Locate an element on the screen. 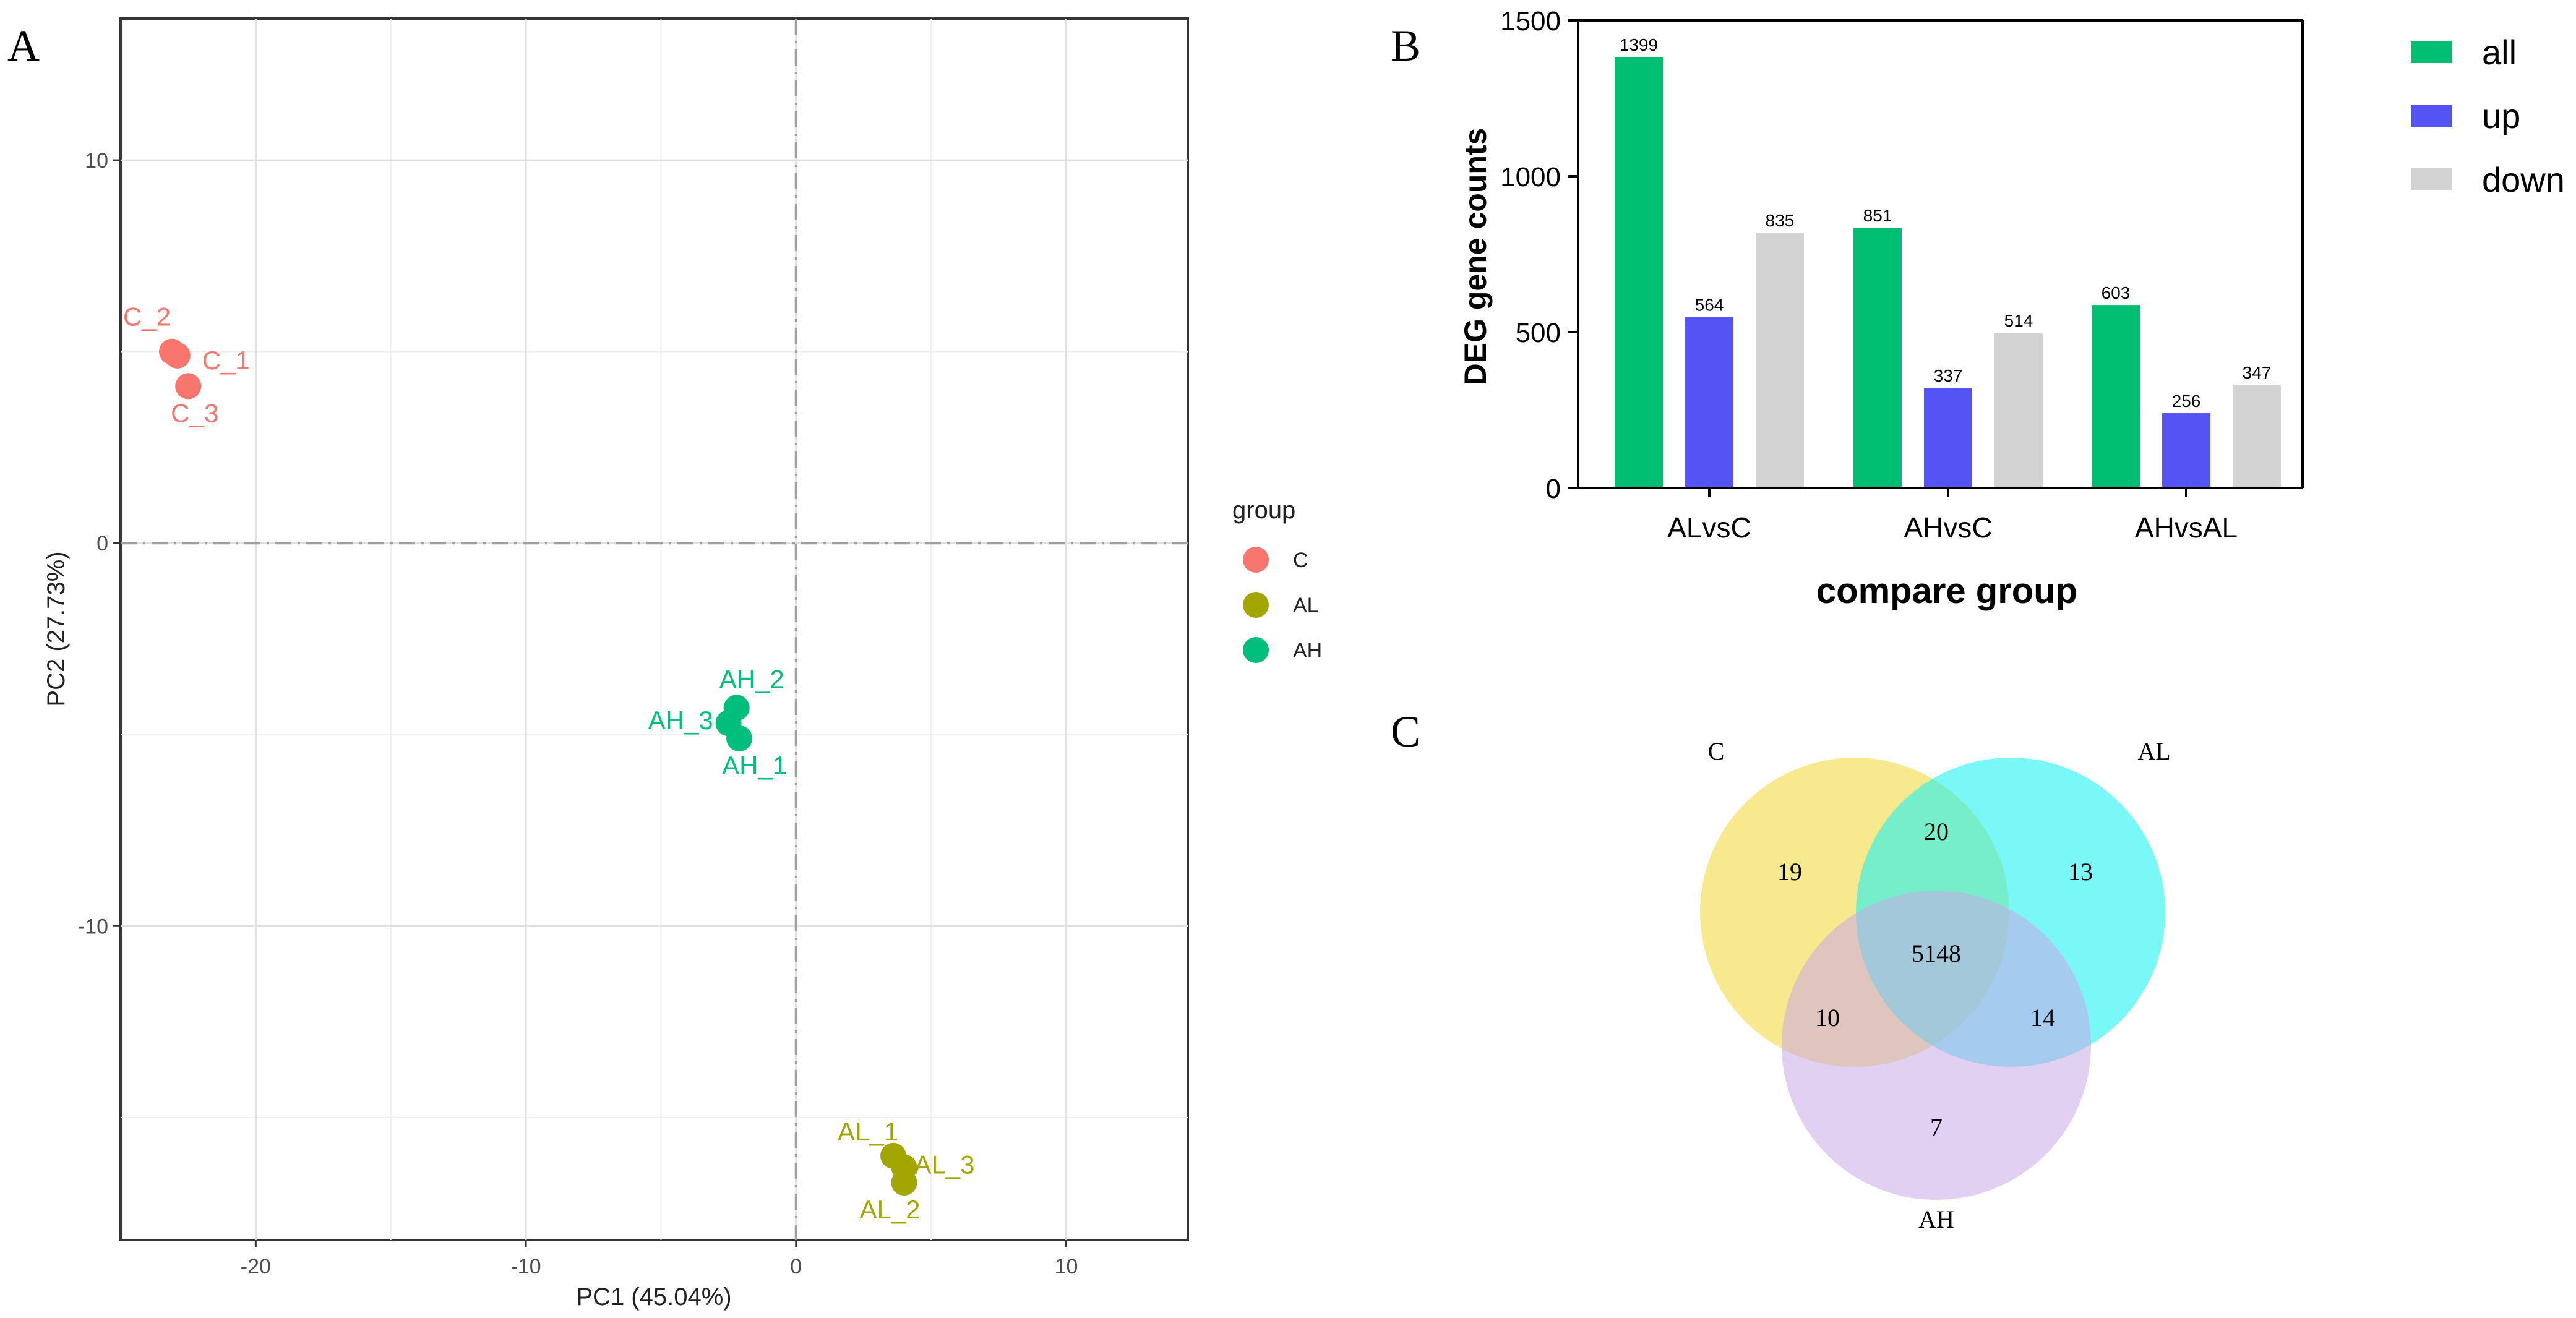 The width and height of the screenshot is (2576, 1318). deg-x-tick-label: AHvsC is located at coordinates (1948, 527).